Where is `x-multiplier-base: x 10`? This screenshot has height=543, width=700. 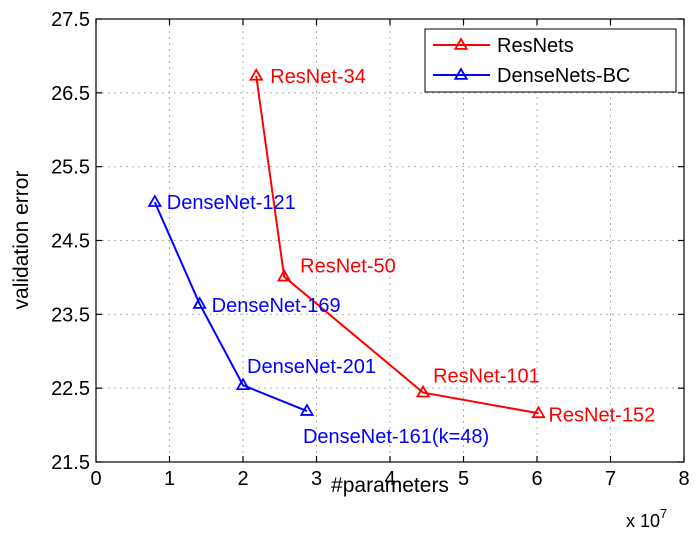 x-multiplier-base: x 10 is located at coordinates (643, 521).